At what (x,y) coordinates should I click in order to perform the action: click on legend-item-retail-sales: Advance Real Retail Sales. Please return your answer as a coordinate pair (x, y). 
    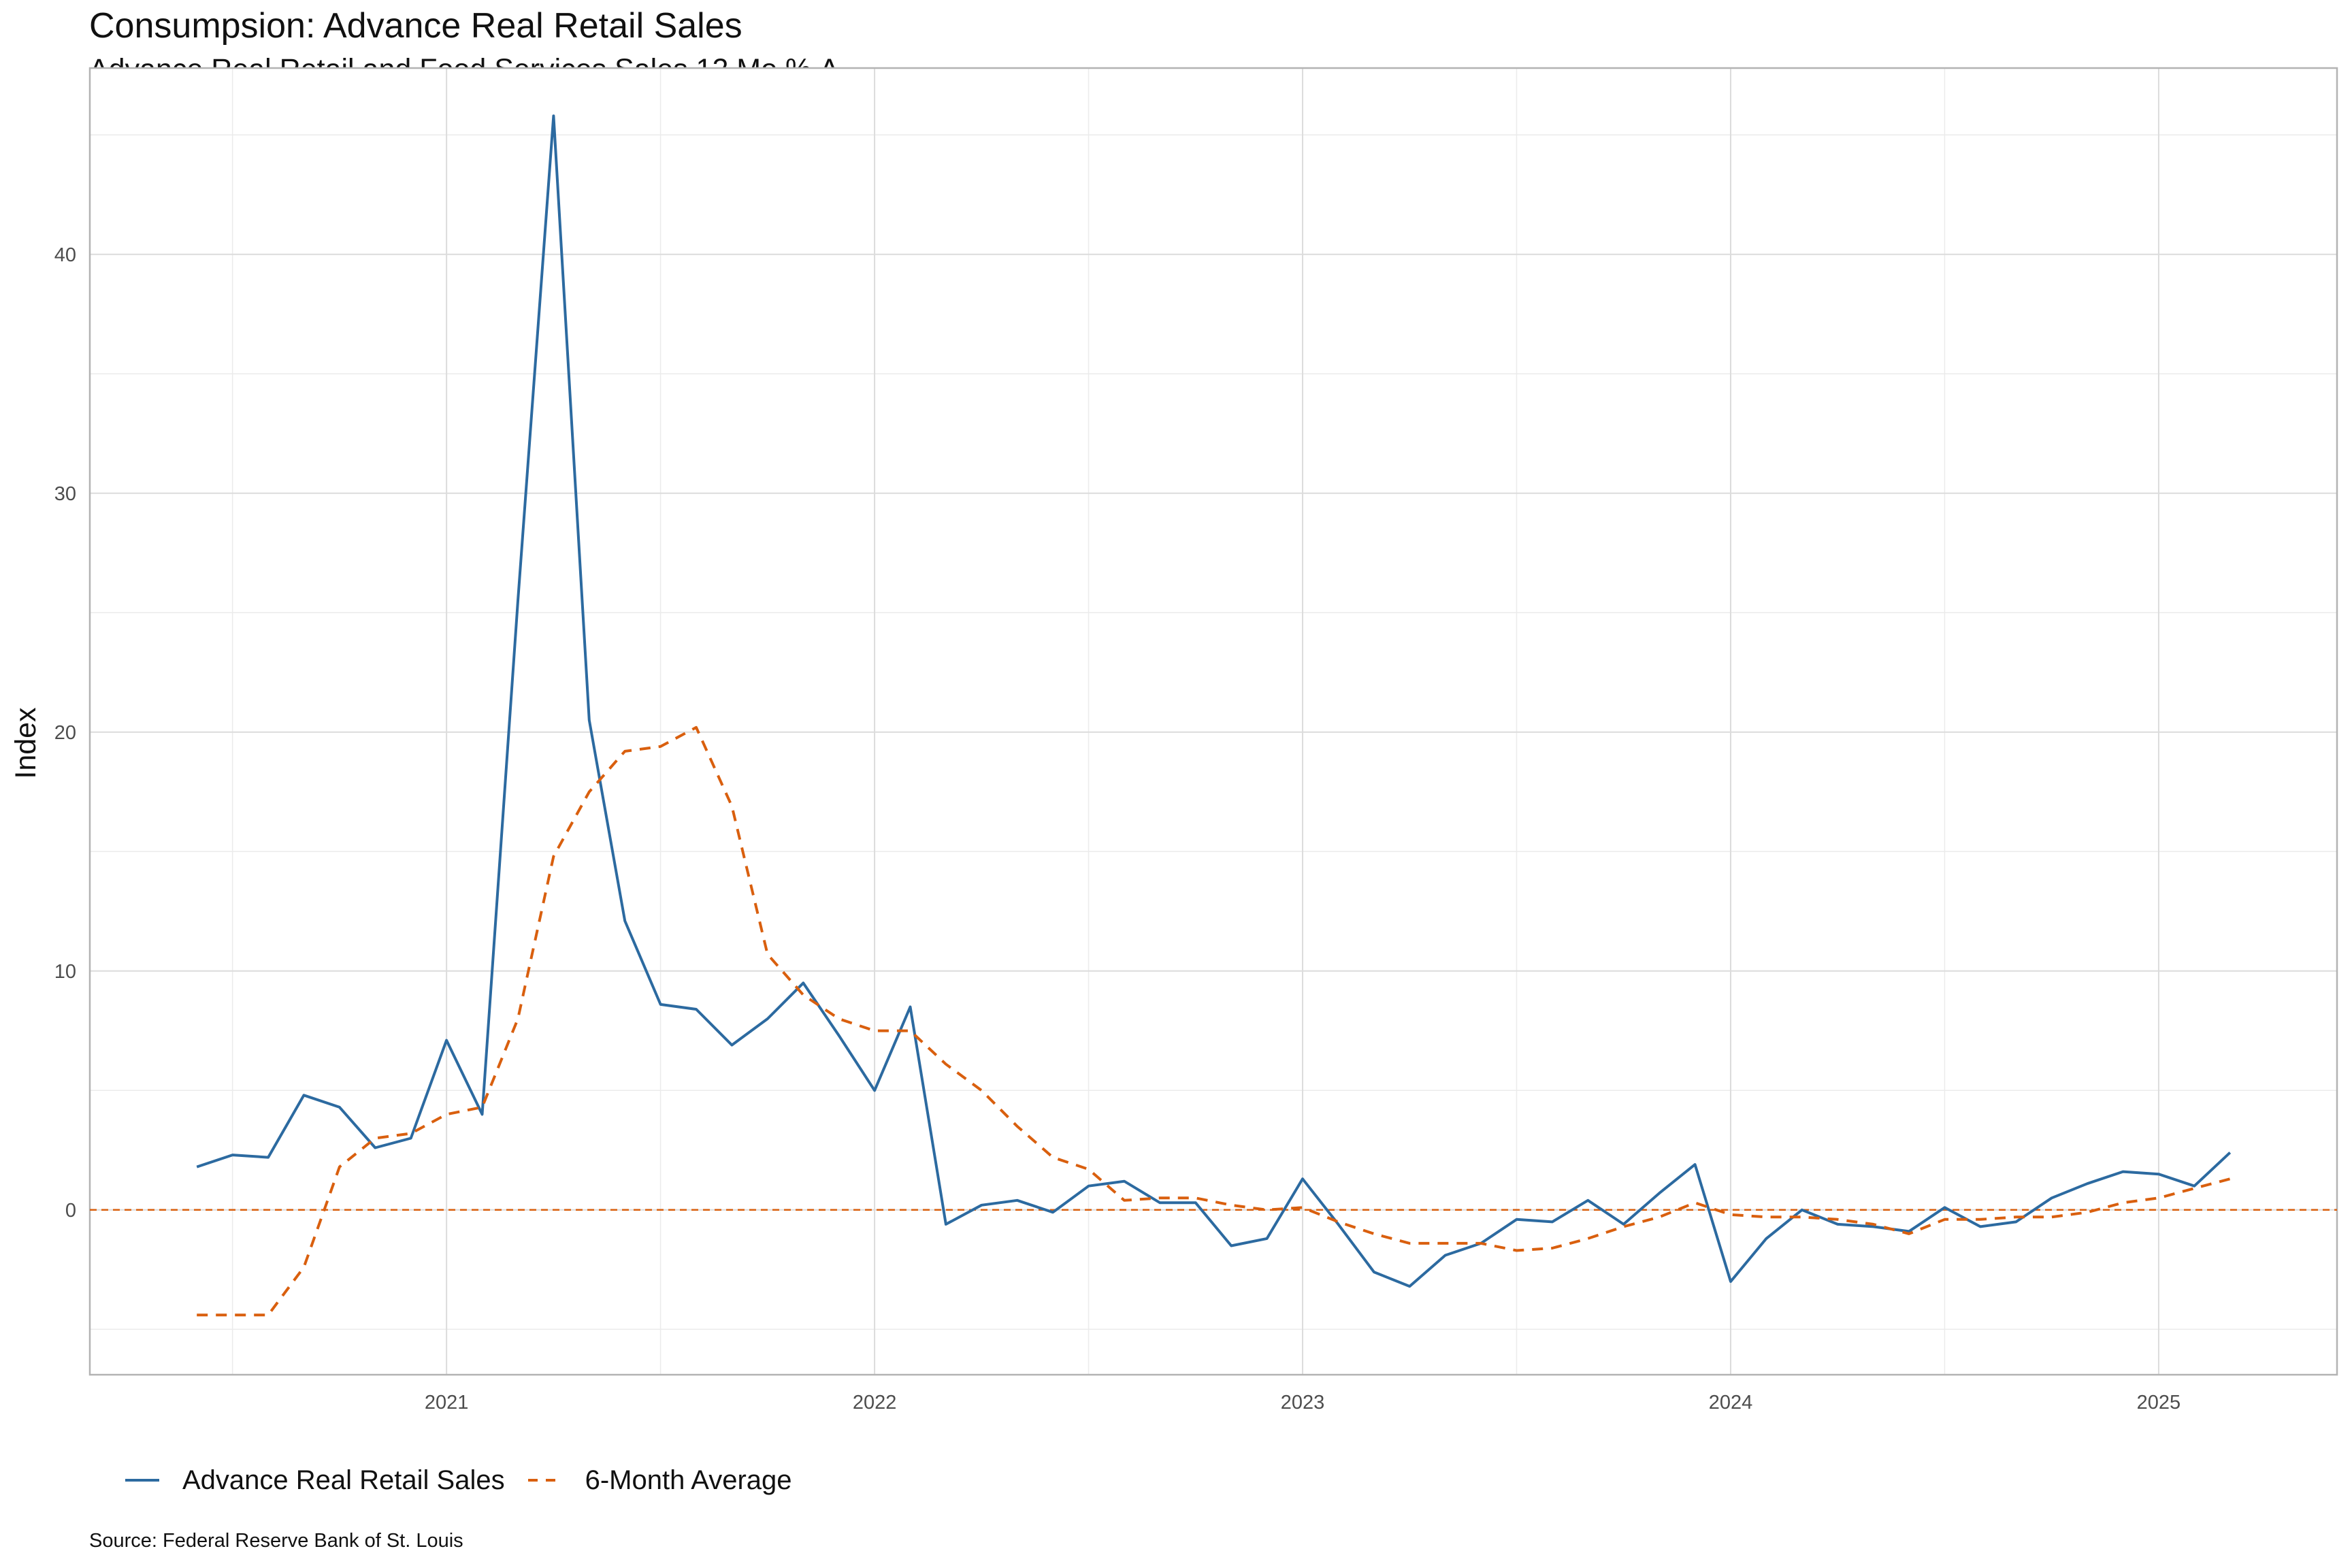
    Looking at the image, I should click on (313, 1481).